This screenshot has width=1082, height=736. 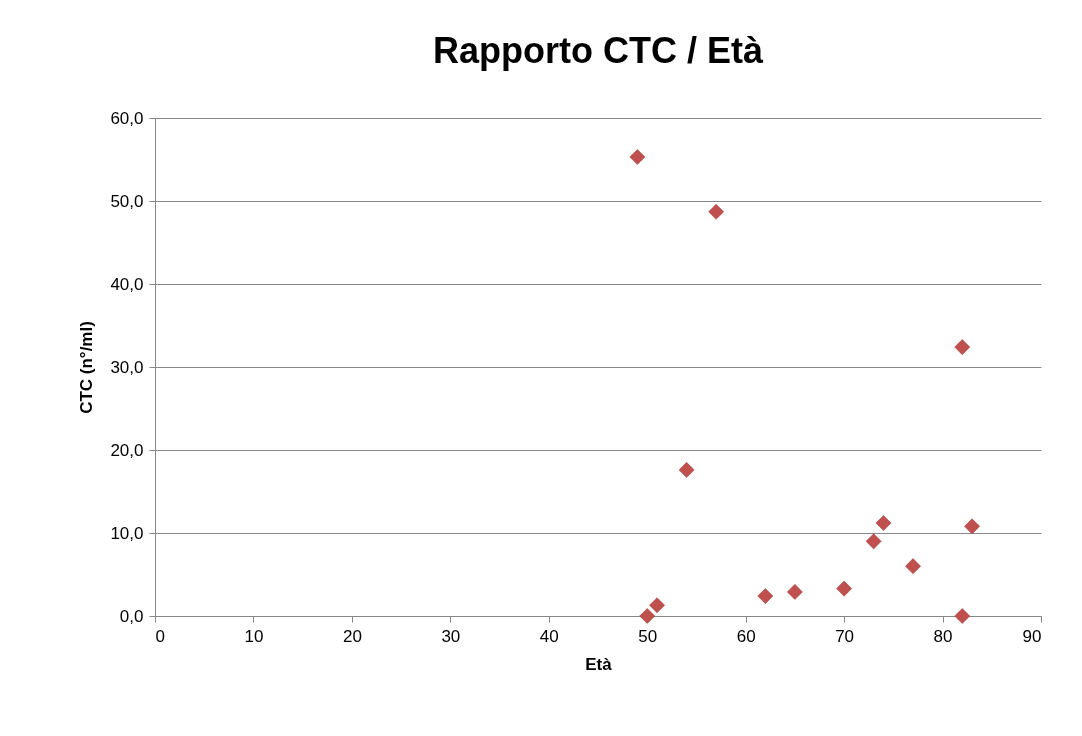 I want to click on y-tick-label: 10,0, so click(x=127, y=533).